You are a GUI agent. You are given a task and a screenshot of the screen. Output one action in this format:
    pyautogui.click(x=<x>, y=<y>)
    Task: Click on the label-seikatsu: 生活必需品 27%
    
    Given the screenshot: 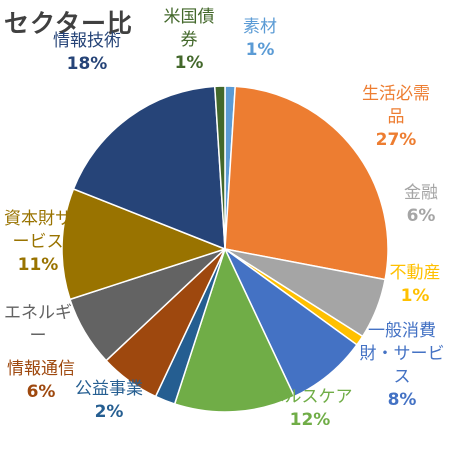 What is the action you would take?
    pyautogui.click(x=396, y=117)
    